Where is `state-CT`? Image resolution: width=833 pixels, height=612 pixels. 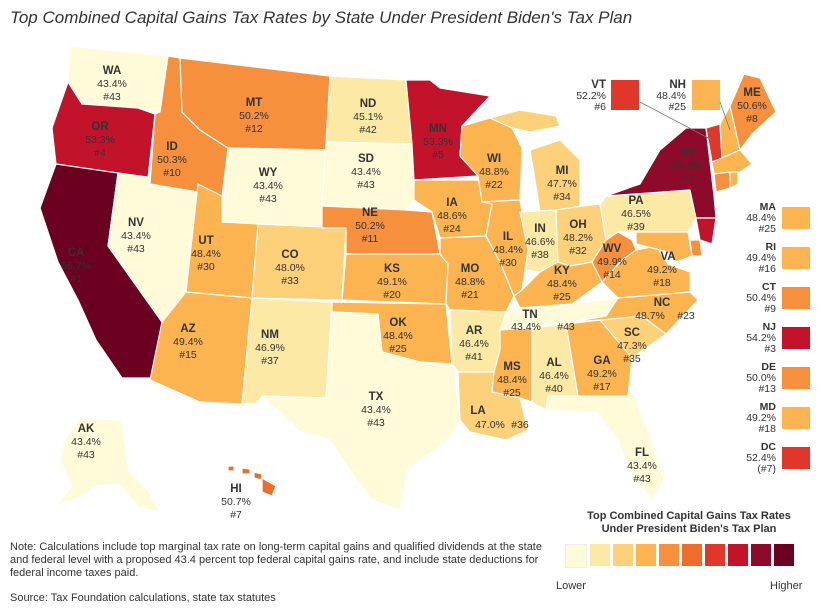
state-CT is located at coordinates (722, 182).